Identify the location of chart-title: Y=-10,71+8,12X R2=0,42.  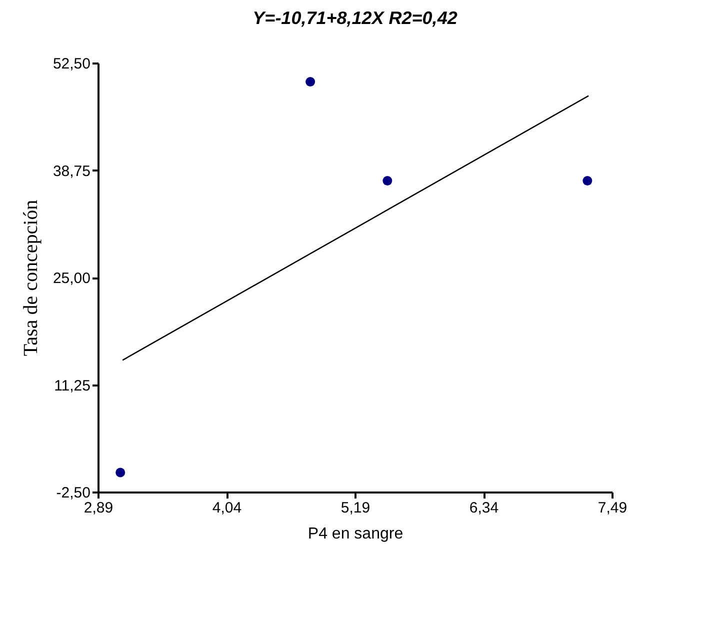
(355, 18).